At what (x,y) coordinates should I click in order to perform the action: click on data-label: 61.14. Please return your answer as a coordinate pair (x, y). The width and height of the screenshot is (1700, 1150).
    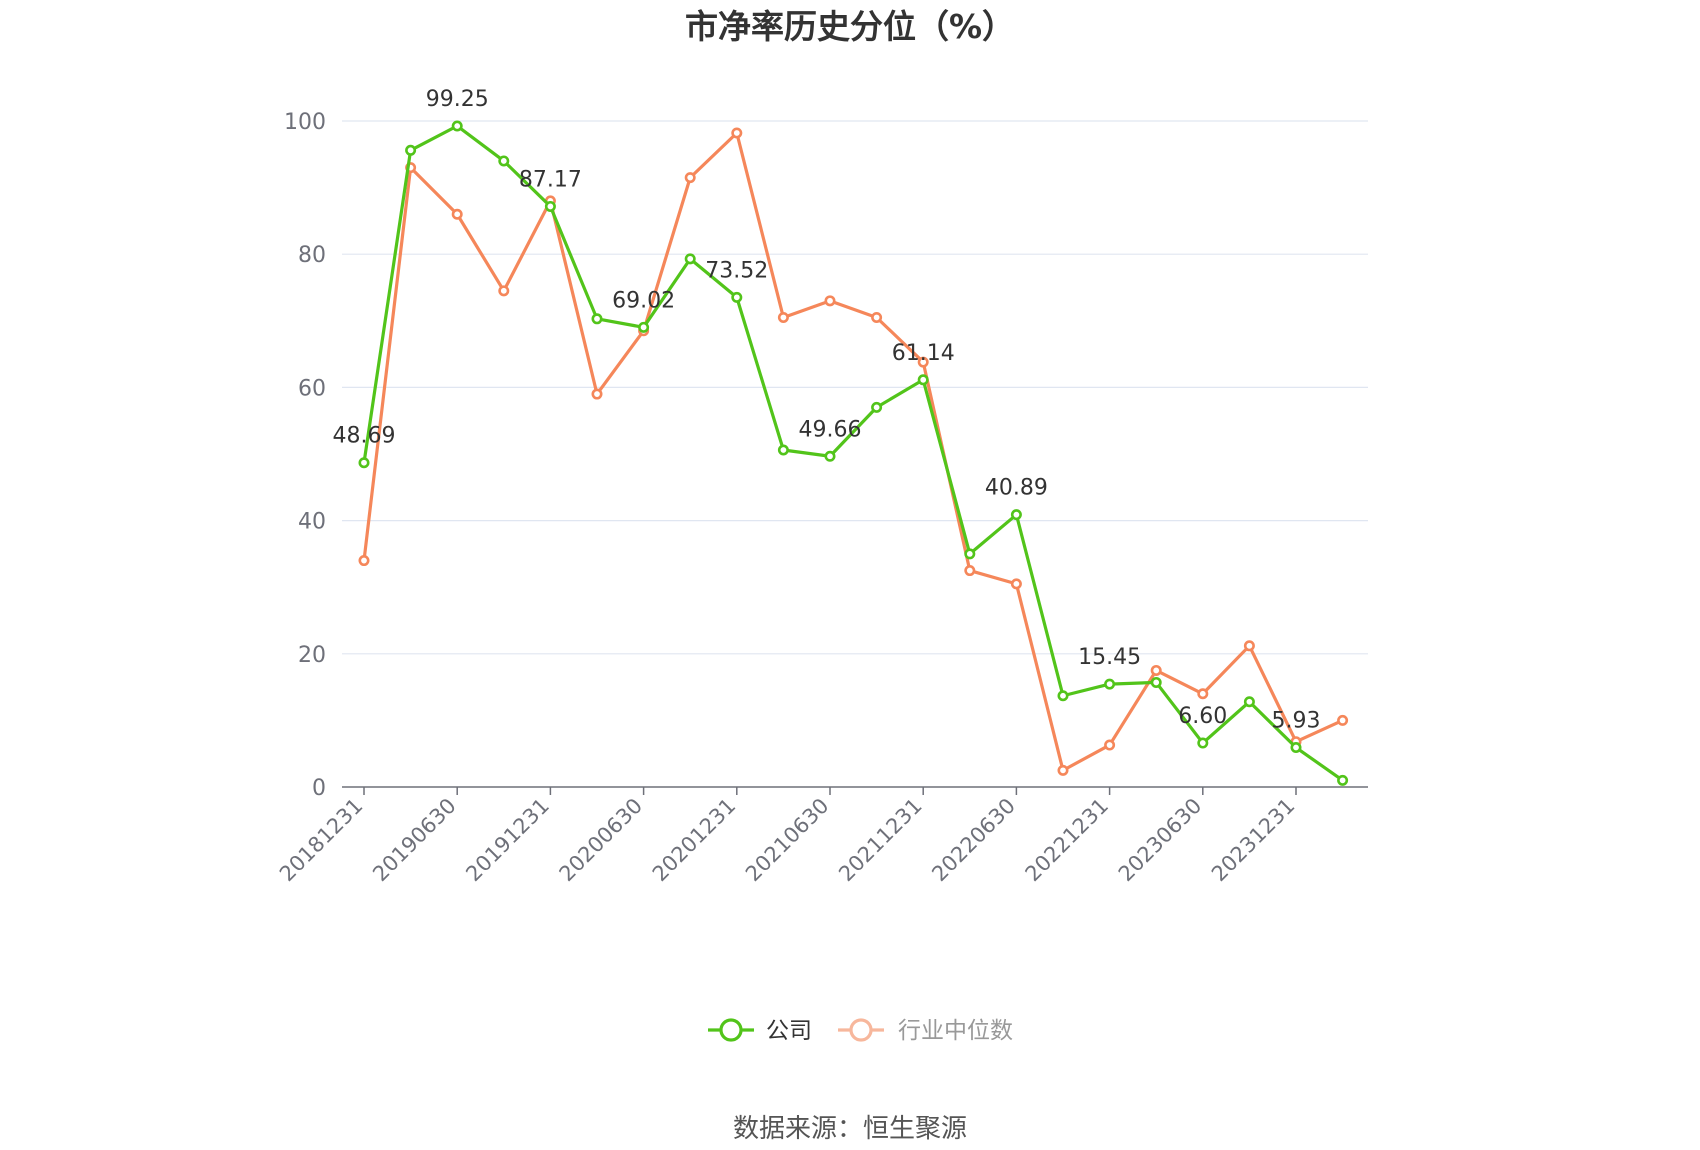
    Looking at the image, I should click on (923, 353).